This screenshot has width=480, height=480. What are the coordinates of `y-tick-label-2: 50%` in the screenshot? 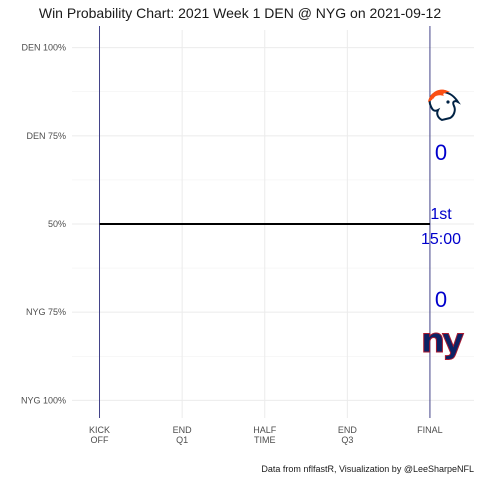 It's located at (57, 224).